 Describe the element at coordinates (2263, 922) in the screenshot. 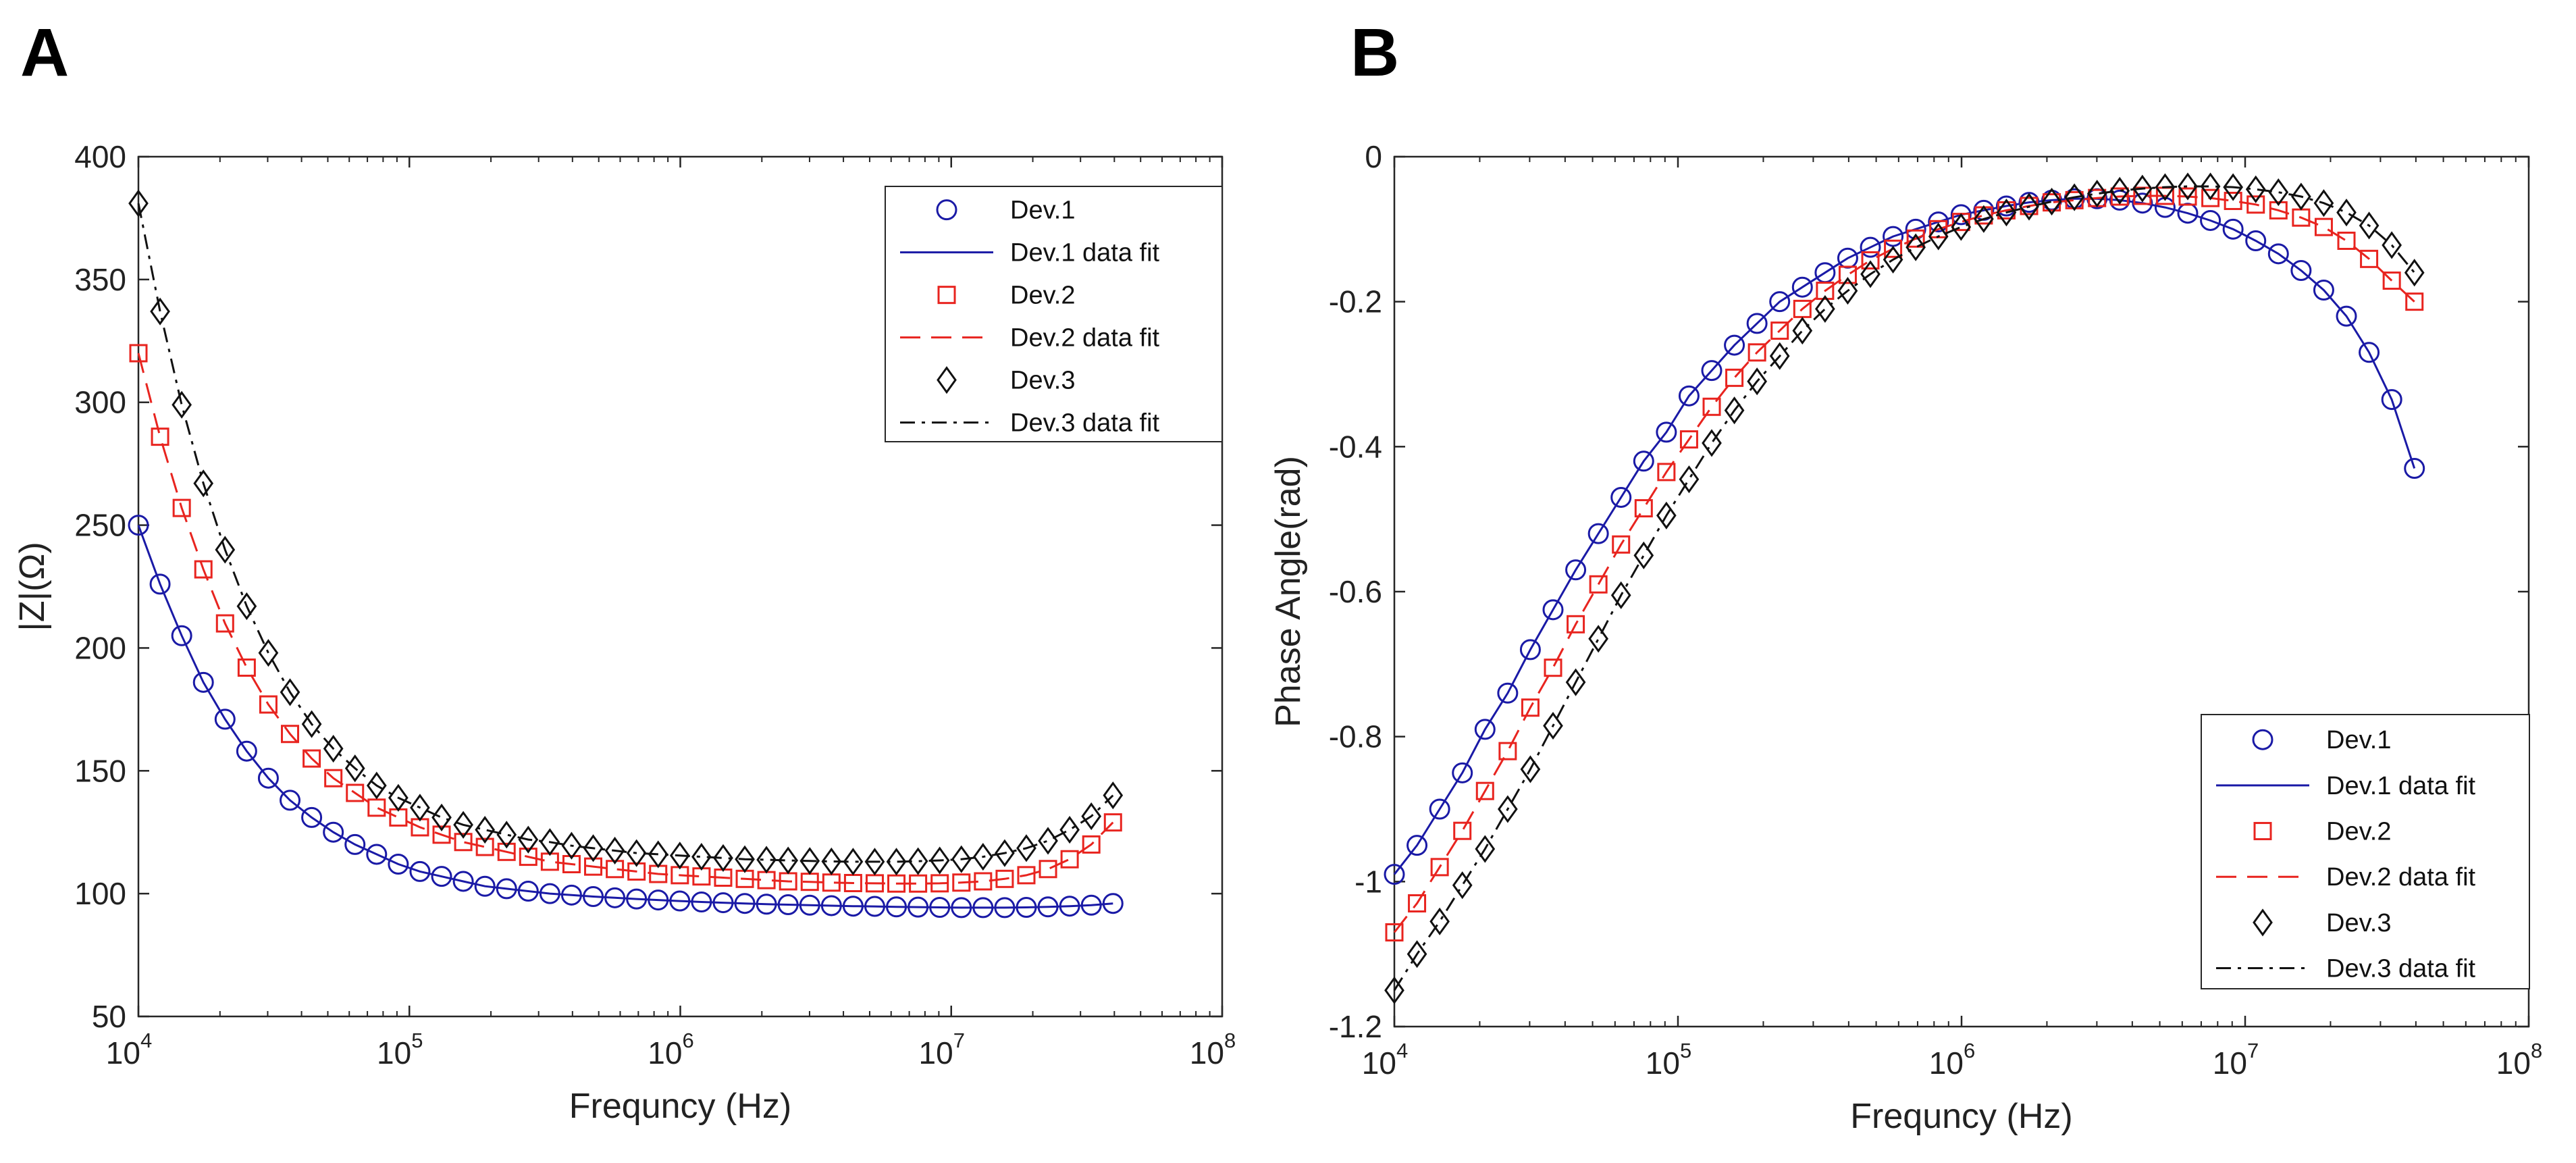

I see `legend-dev-3-marker` at that location.